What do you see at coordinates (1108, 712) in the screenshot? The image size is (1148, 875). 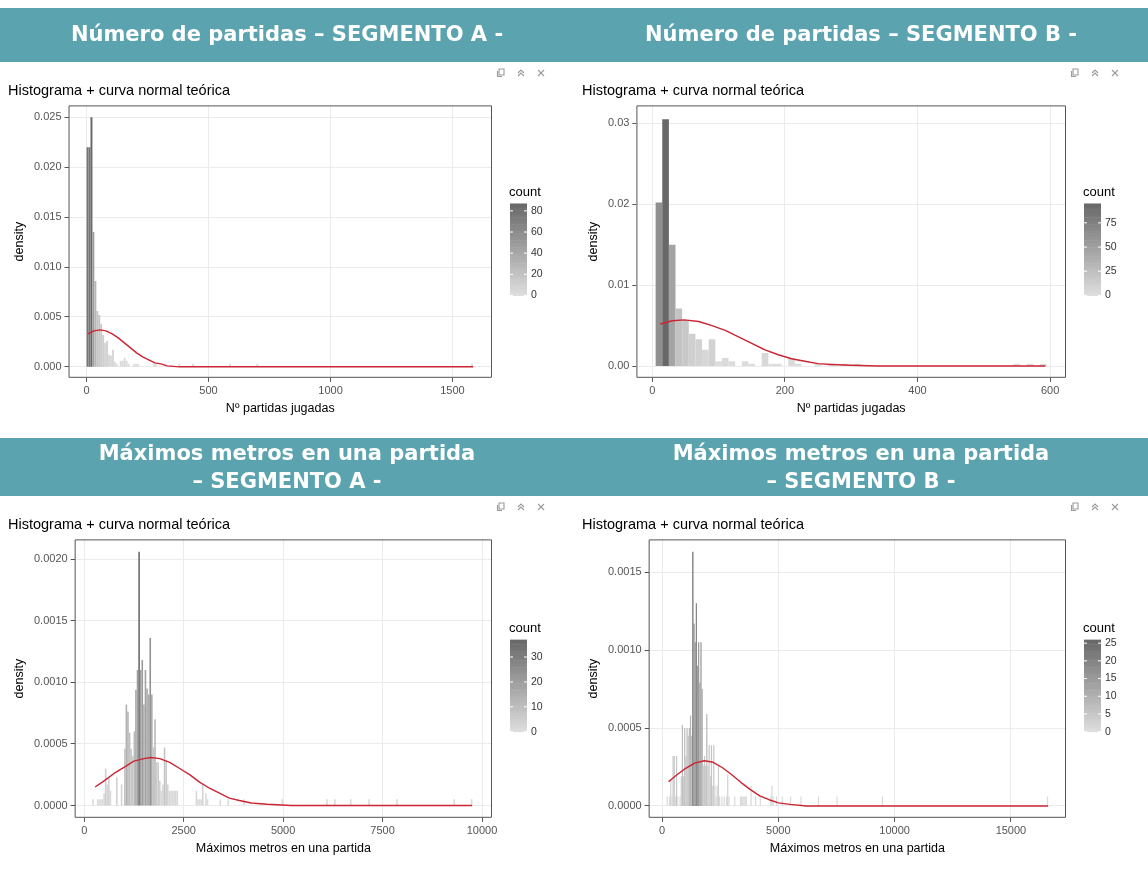 I see `color-bar-label: 5` at bounding box center [1108, 712].